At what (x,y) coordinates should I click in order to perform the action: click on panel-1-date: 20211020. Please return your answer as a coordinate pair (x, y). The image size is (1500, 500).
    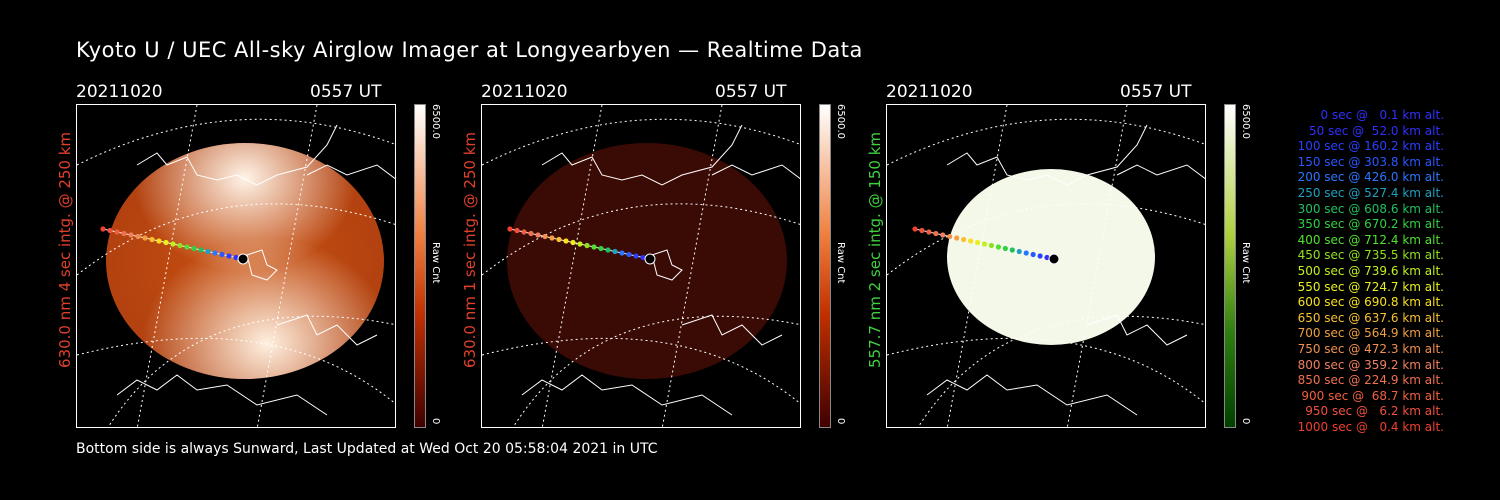
    Looking at the image, I should click on (119, 92).